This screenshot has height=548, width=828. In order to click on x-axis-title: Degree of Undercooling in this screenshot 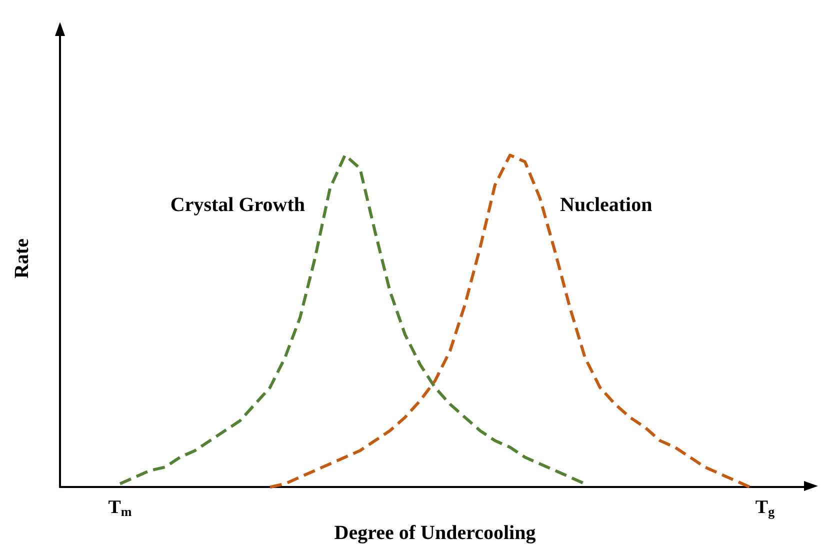, I will do `click(435, 533)`.